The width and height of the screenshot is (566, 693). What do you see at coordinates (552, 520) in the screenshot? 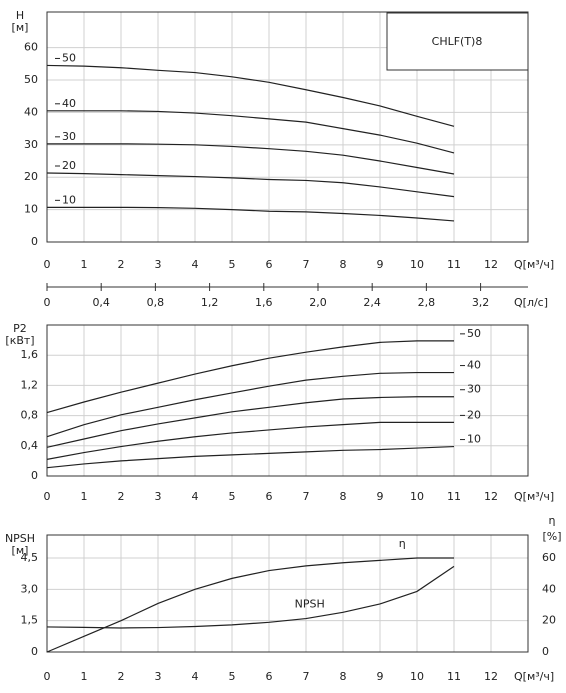
I see `y2-axis-label: η` at bounding box center [552, 520].